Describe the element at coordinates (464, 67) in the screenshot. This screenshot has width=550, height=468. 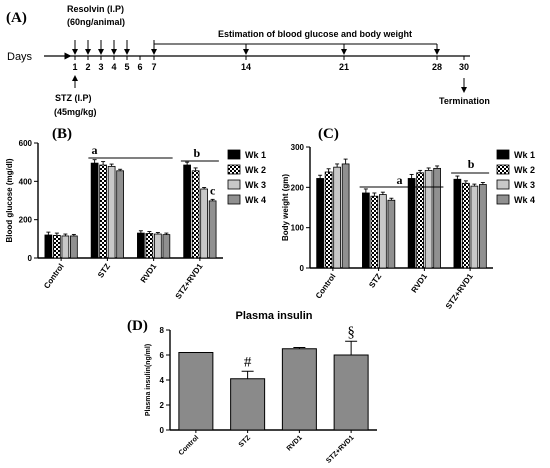
I see `day-label-30: 30` at that location.